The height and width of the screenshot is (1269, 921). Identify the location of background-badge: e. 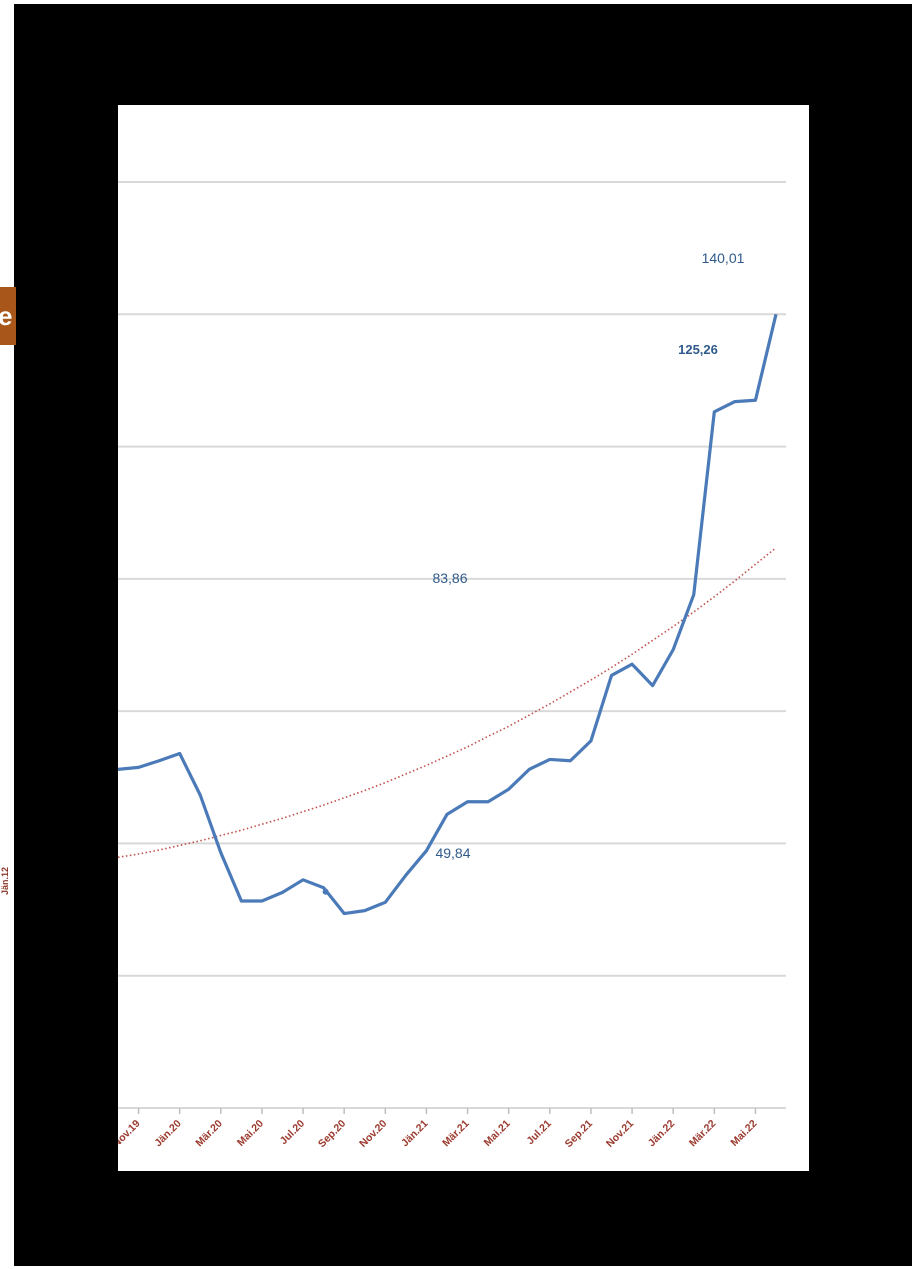
(8, 316).